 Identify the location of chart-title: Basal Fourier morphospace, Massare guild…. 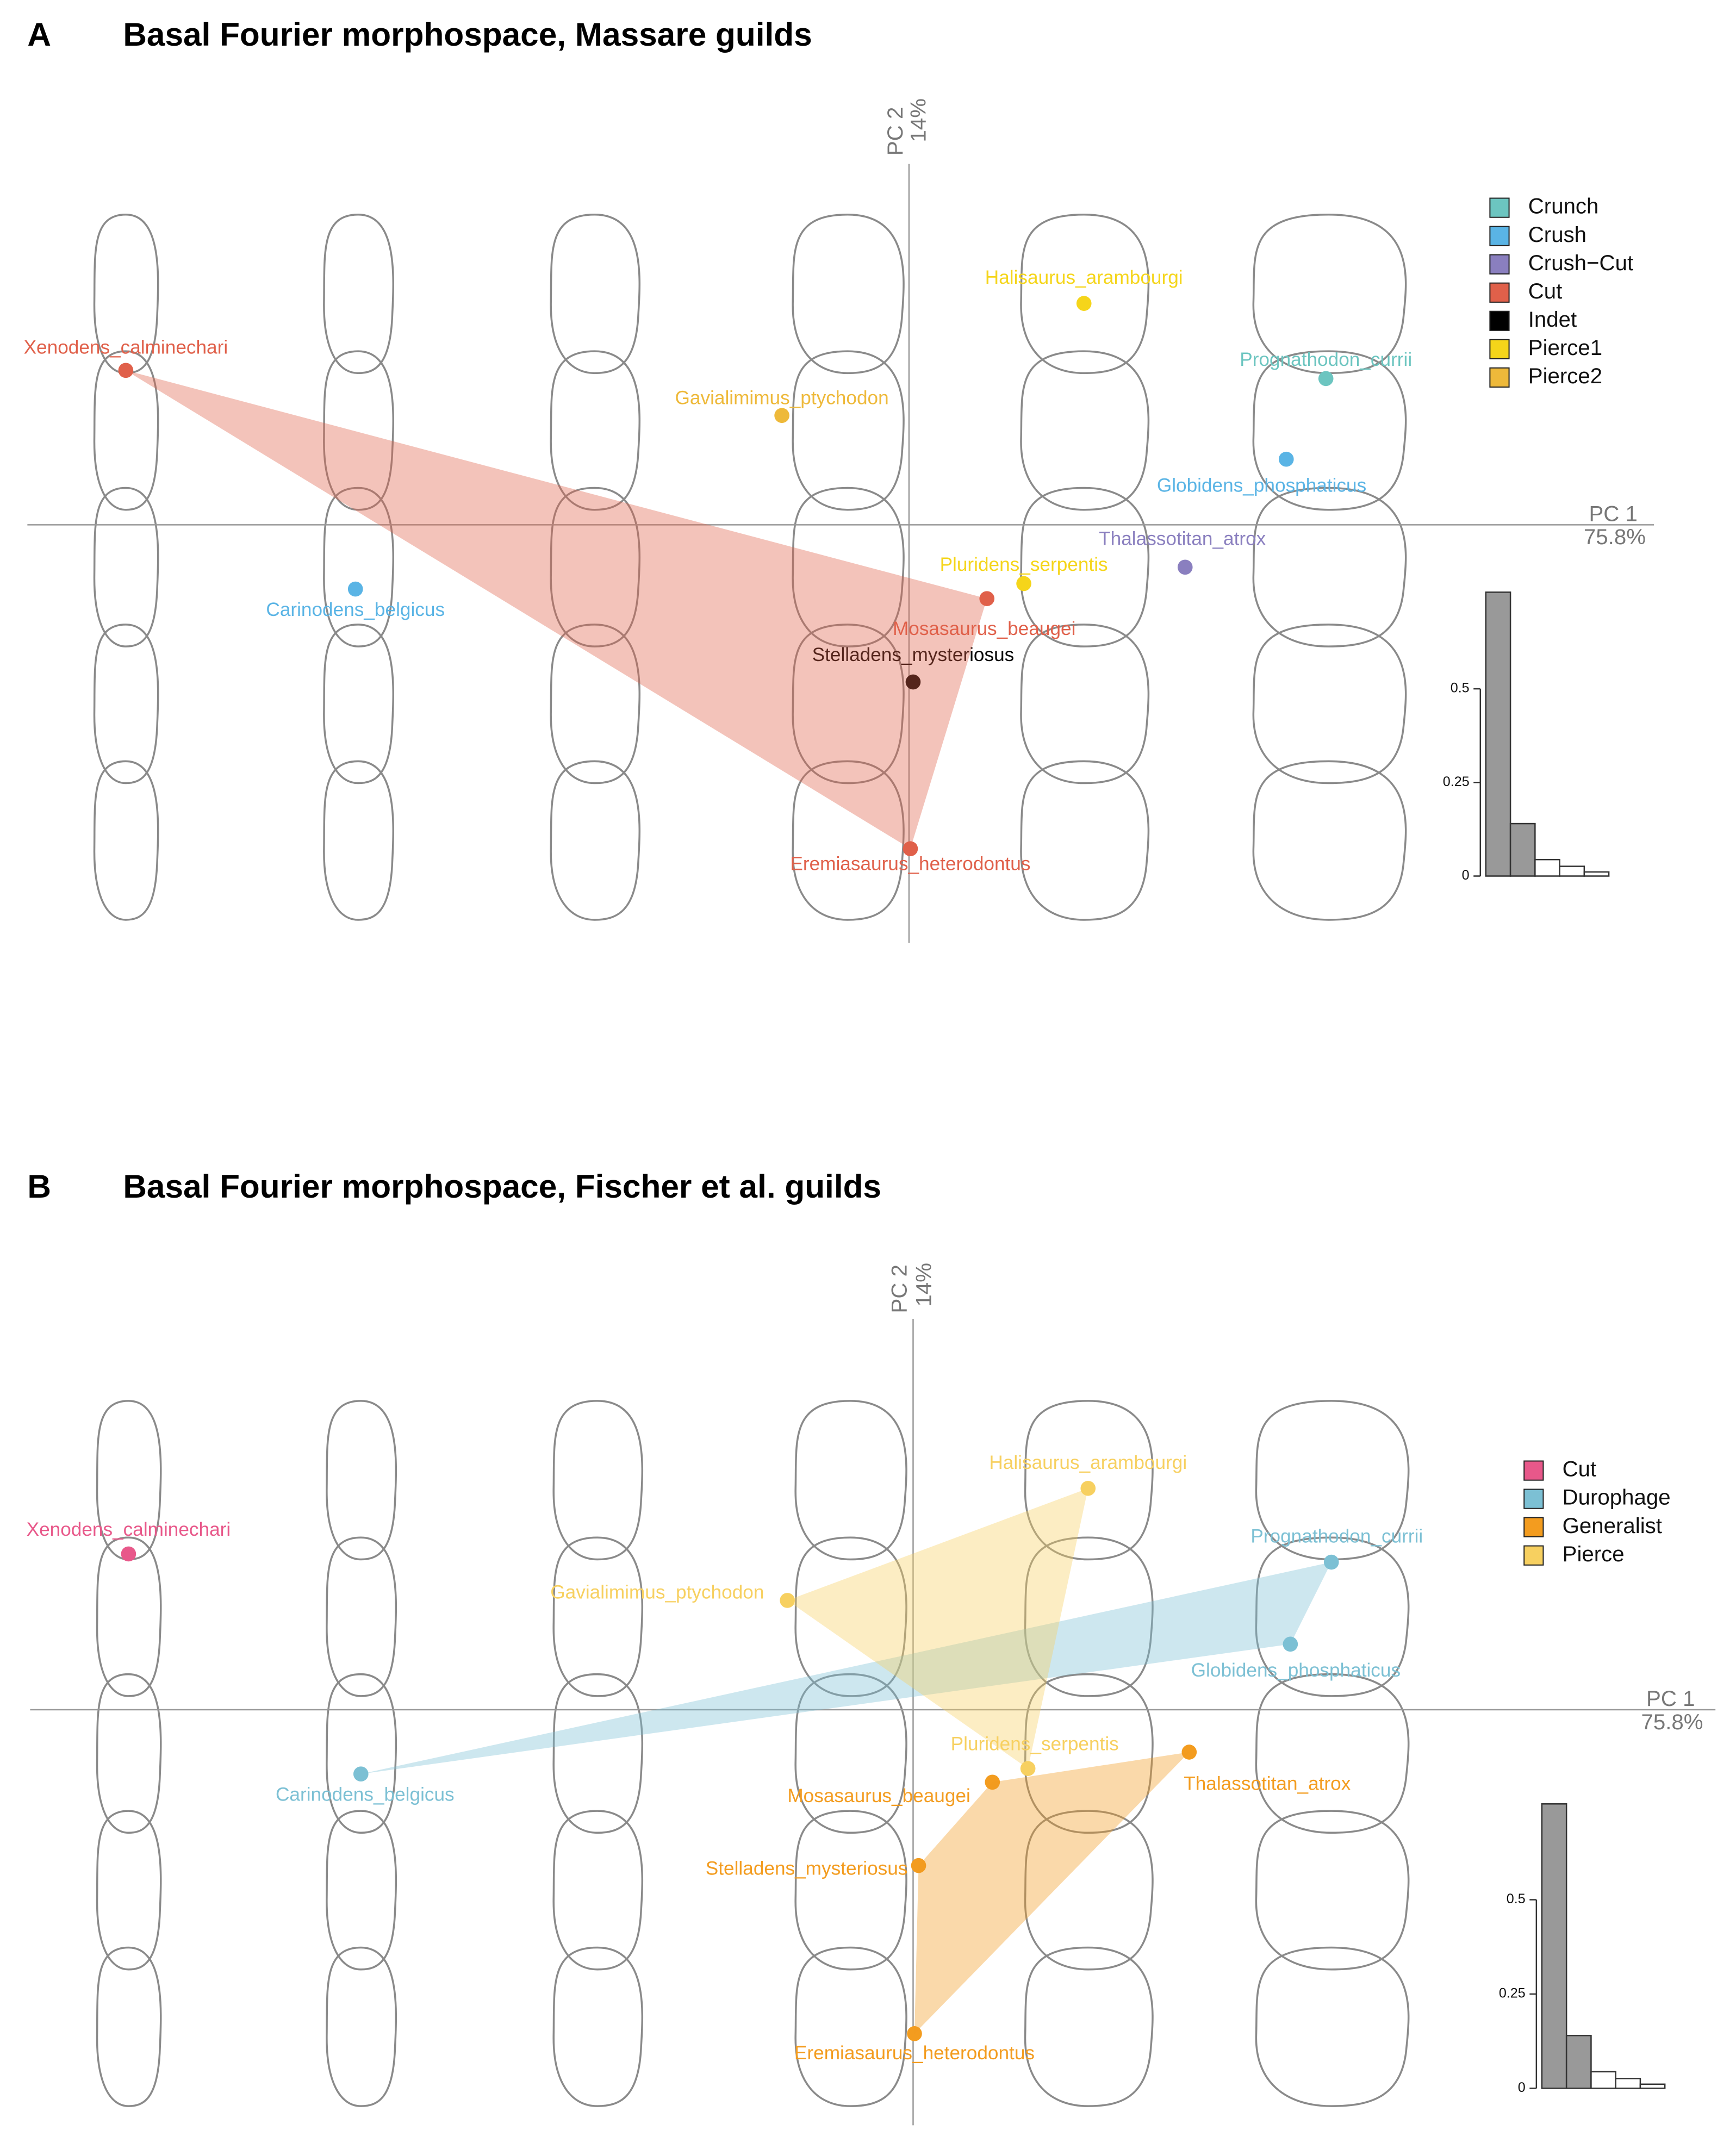
(467, 34).